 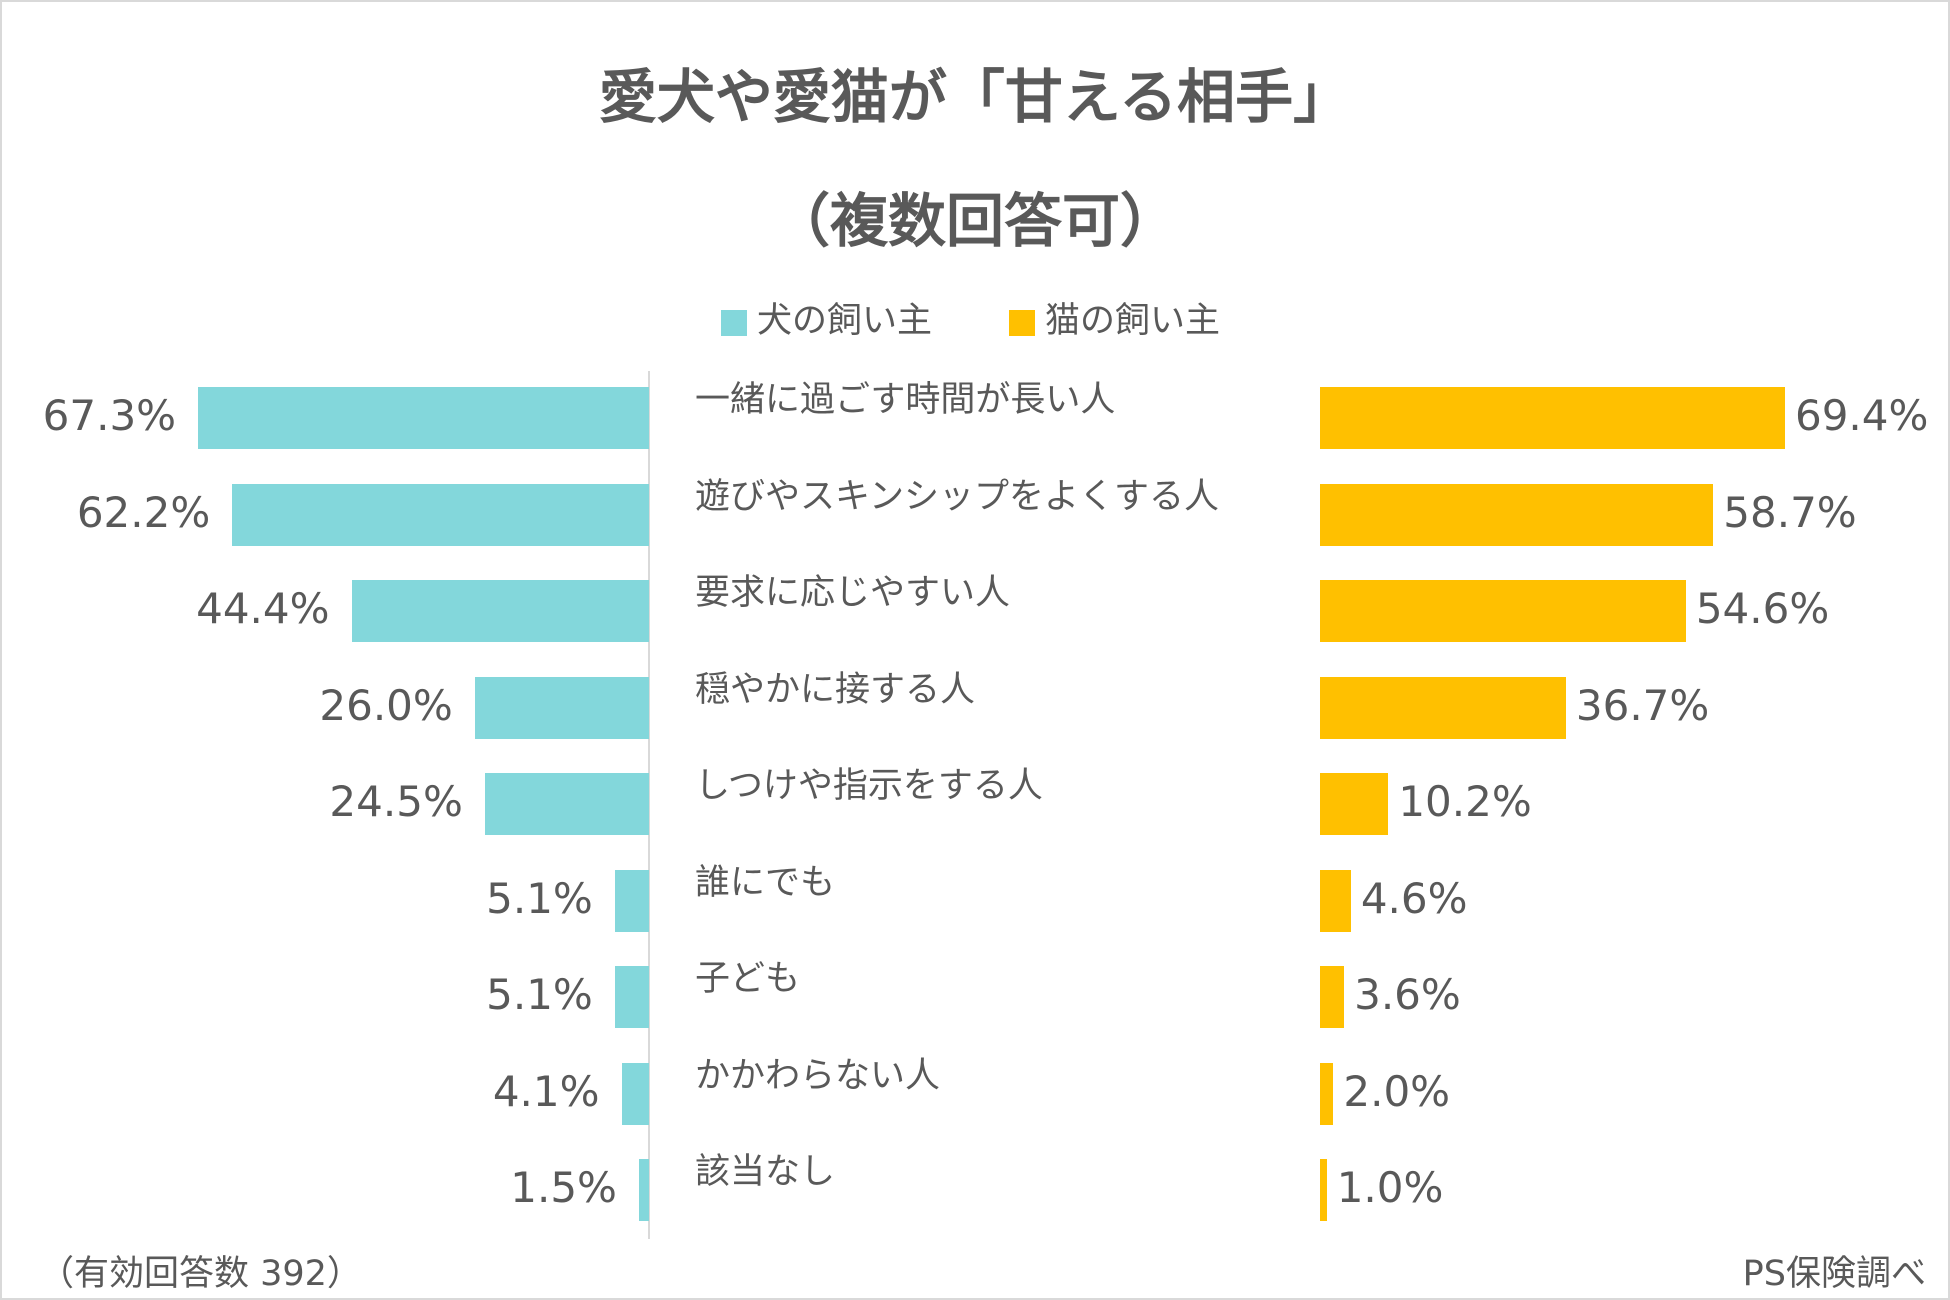 What do you see at coordinates (1790, 512) in the screenshot?
I see `value-label-cat: 58.7%` at bounding box center [1790, 512].